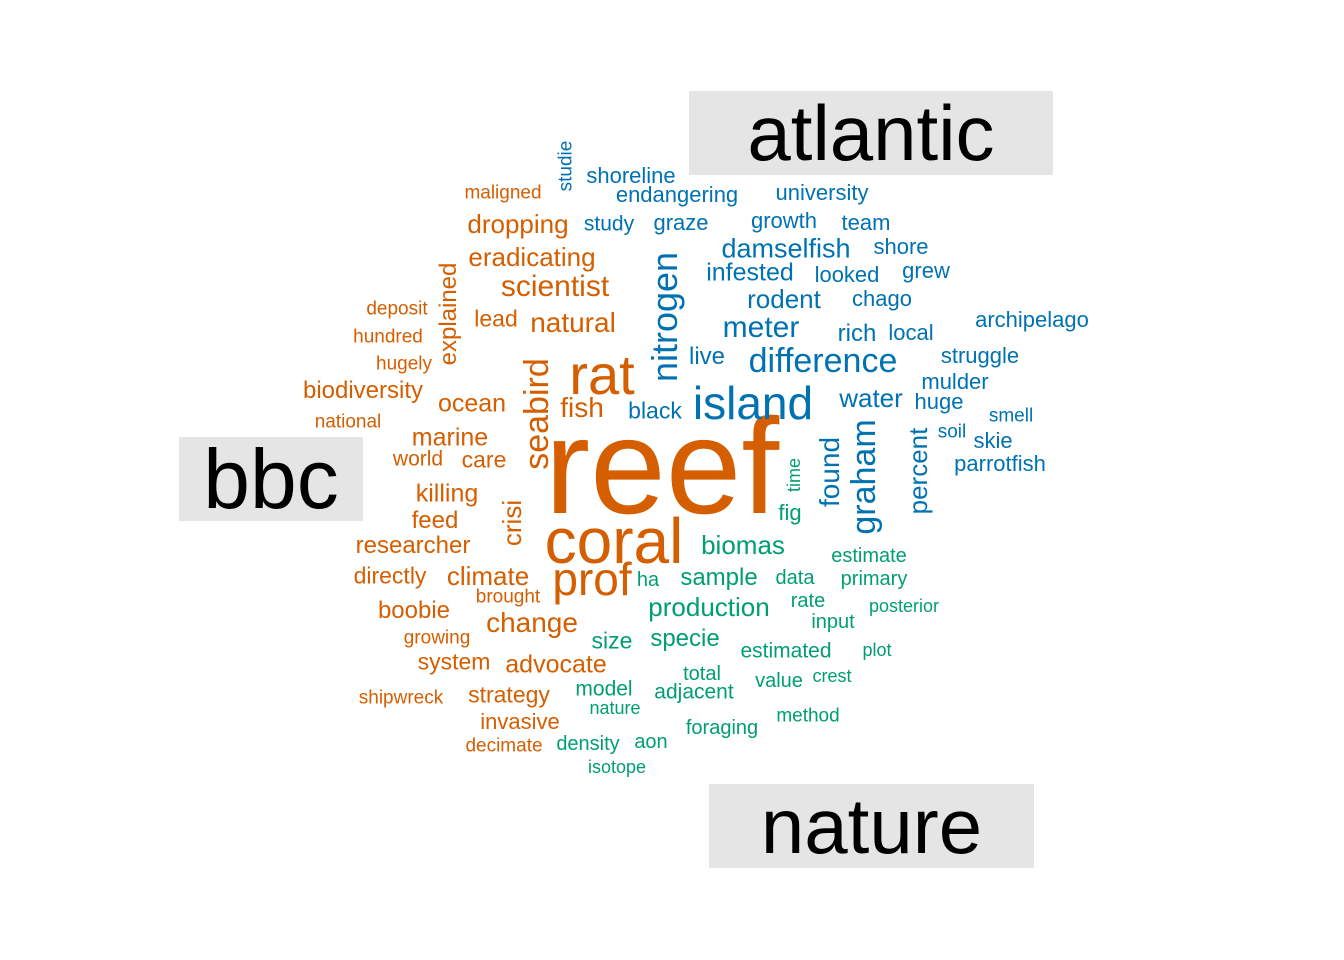  What do you see at coordinates (435, 520) in the screenshot?
I see `word-feed: feed` at bounding box center [435, 520].